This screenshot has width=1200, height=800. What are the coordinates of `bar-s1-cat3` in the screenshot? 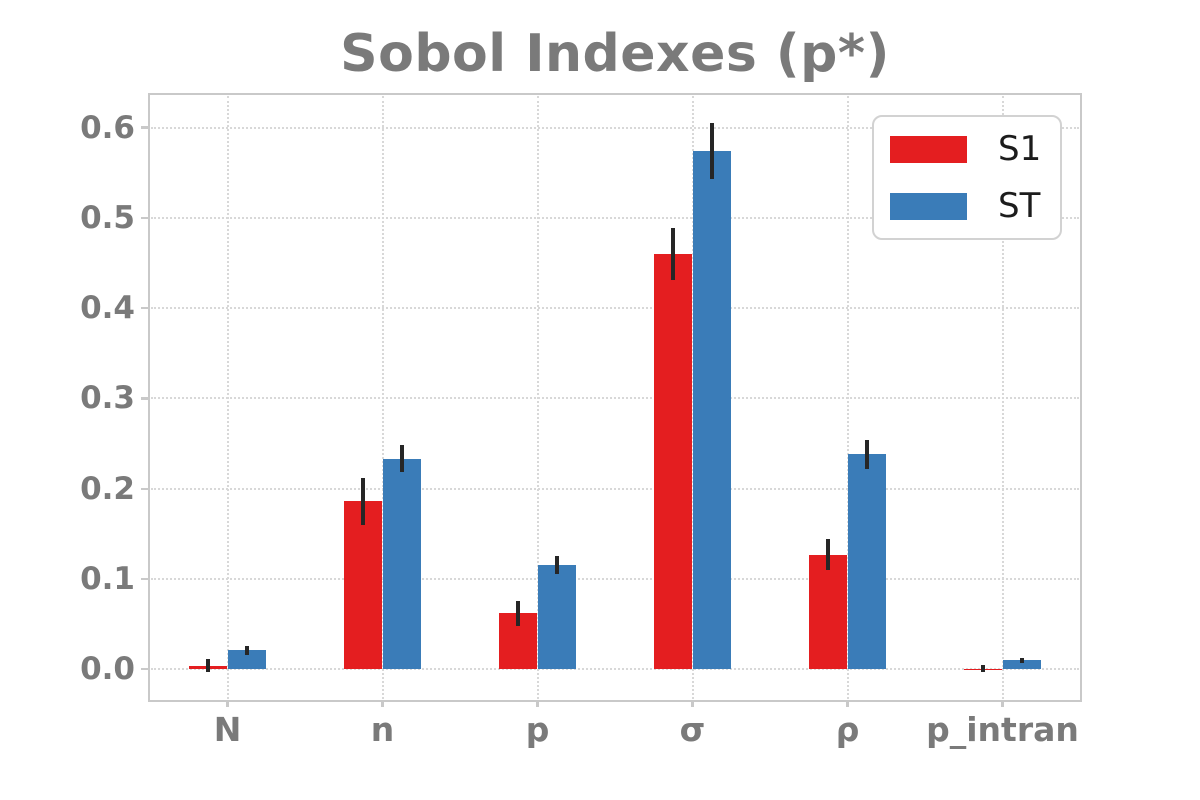 It's located at (673, 461).